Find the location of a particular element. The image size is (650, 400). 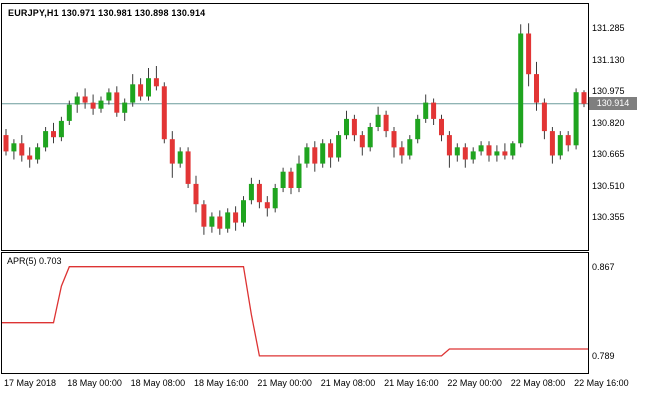

price-tick-label: 130.665 is located at coordinates (608, 154).